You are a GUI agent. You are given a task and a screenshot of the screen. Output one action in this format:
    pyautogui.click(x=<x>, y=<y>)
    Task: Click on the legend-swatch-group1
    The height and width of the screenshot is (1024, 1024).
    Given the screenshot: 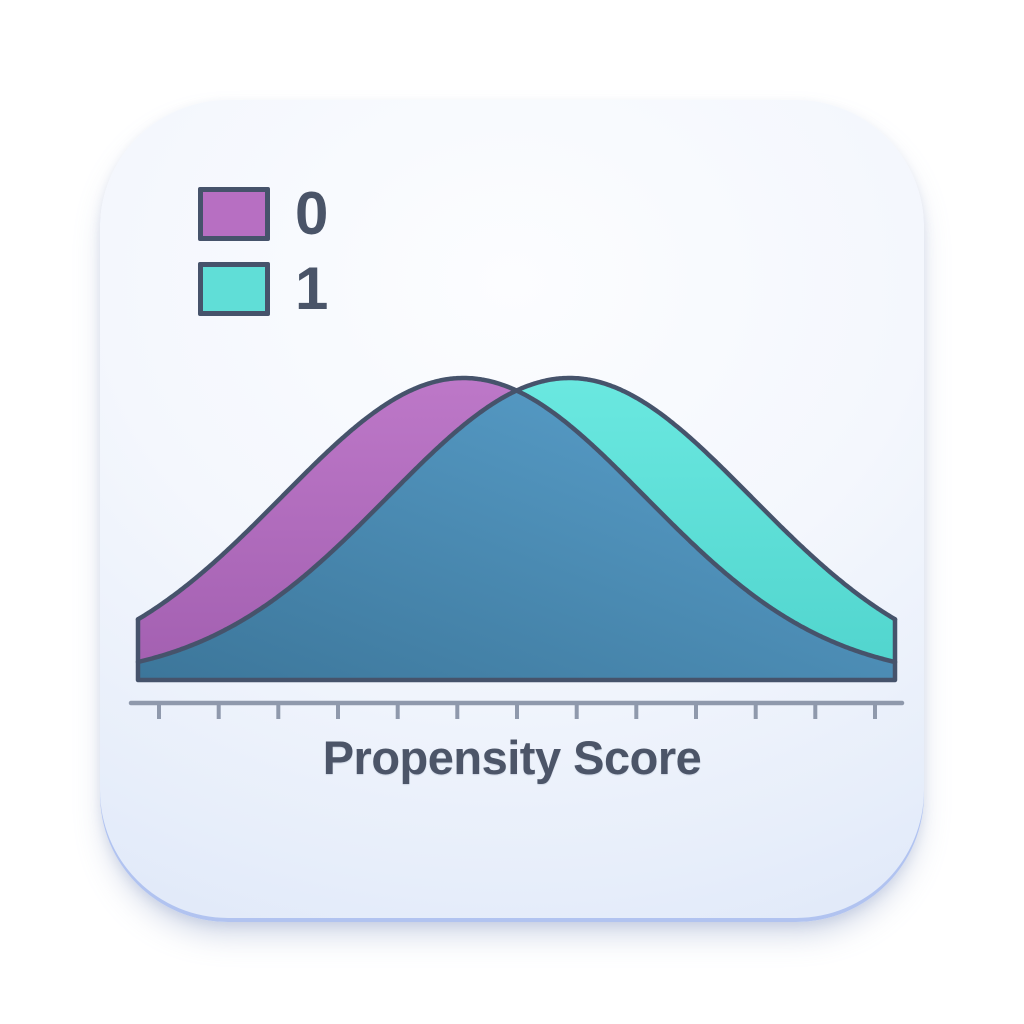 What is the action you would take?
    pyautogui.click(x=234, y=289)
    